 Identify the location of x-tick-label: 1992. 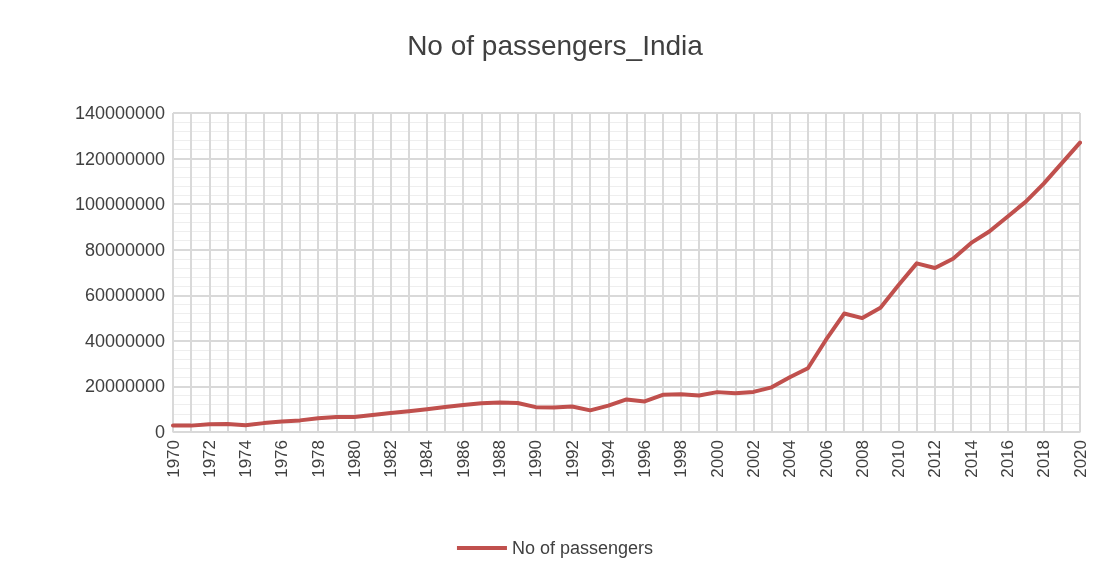
(572, 459).